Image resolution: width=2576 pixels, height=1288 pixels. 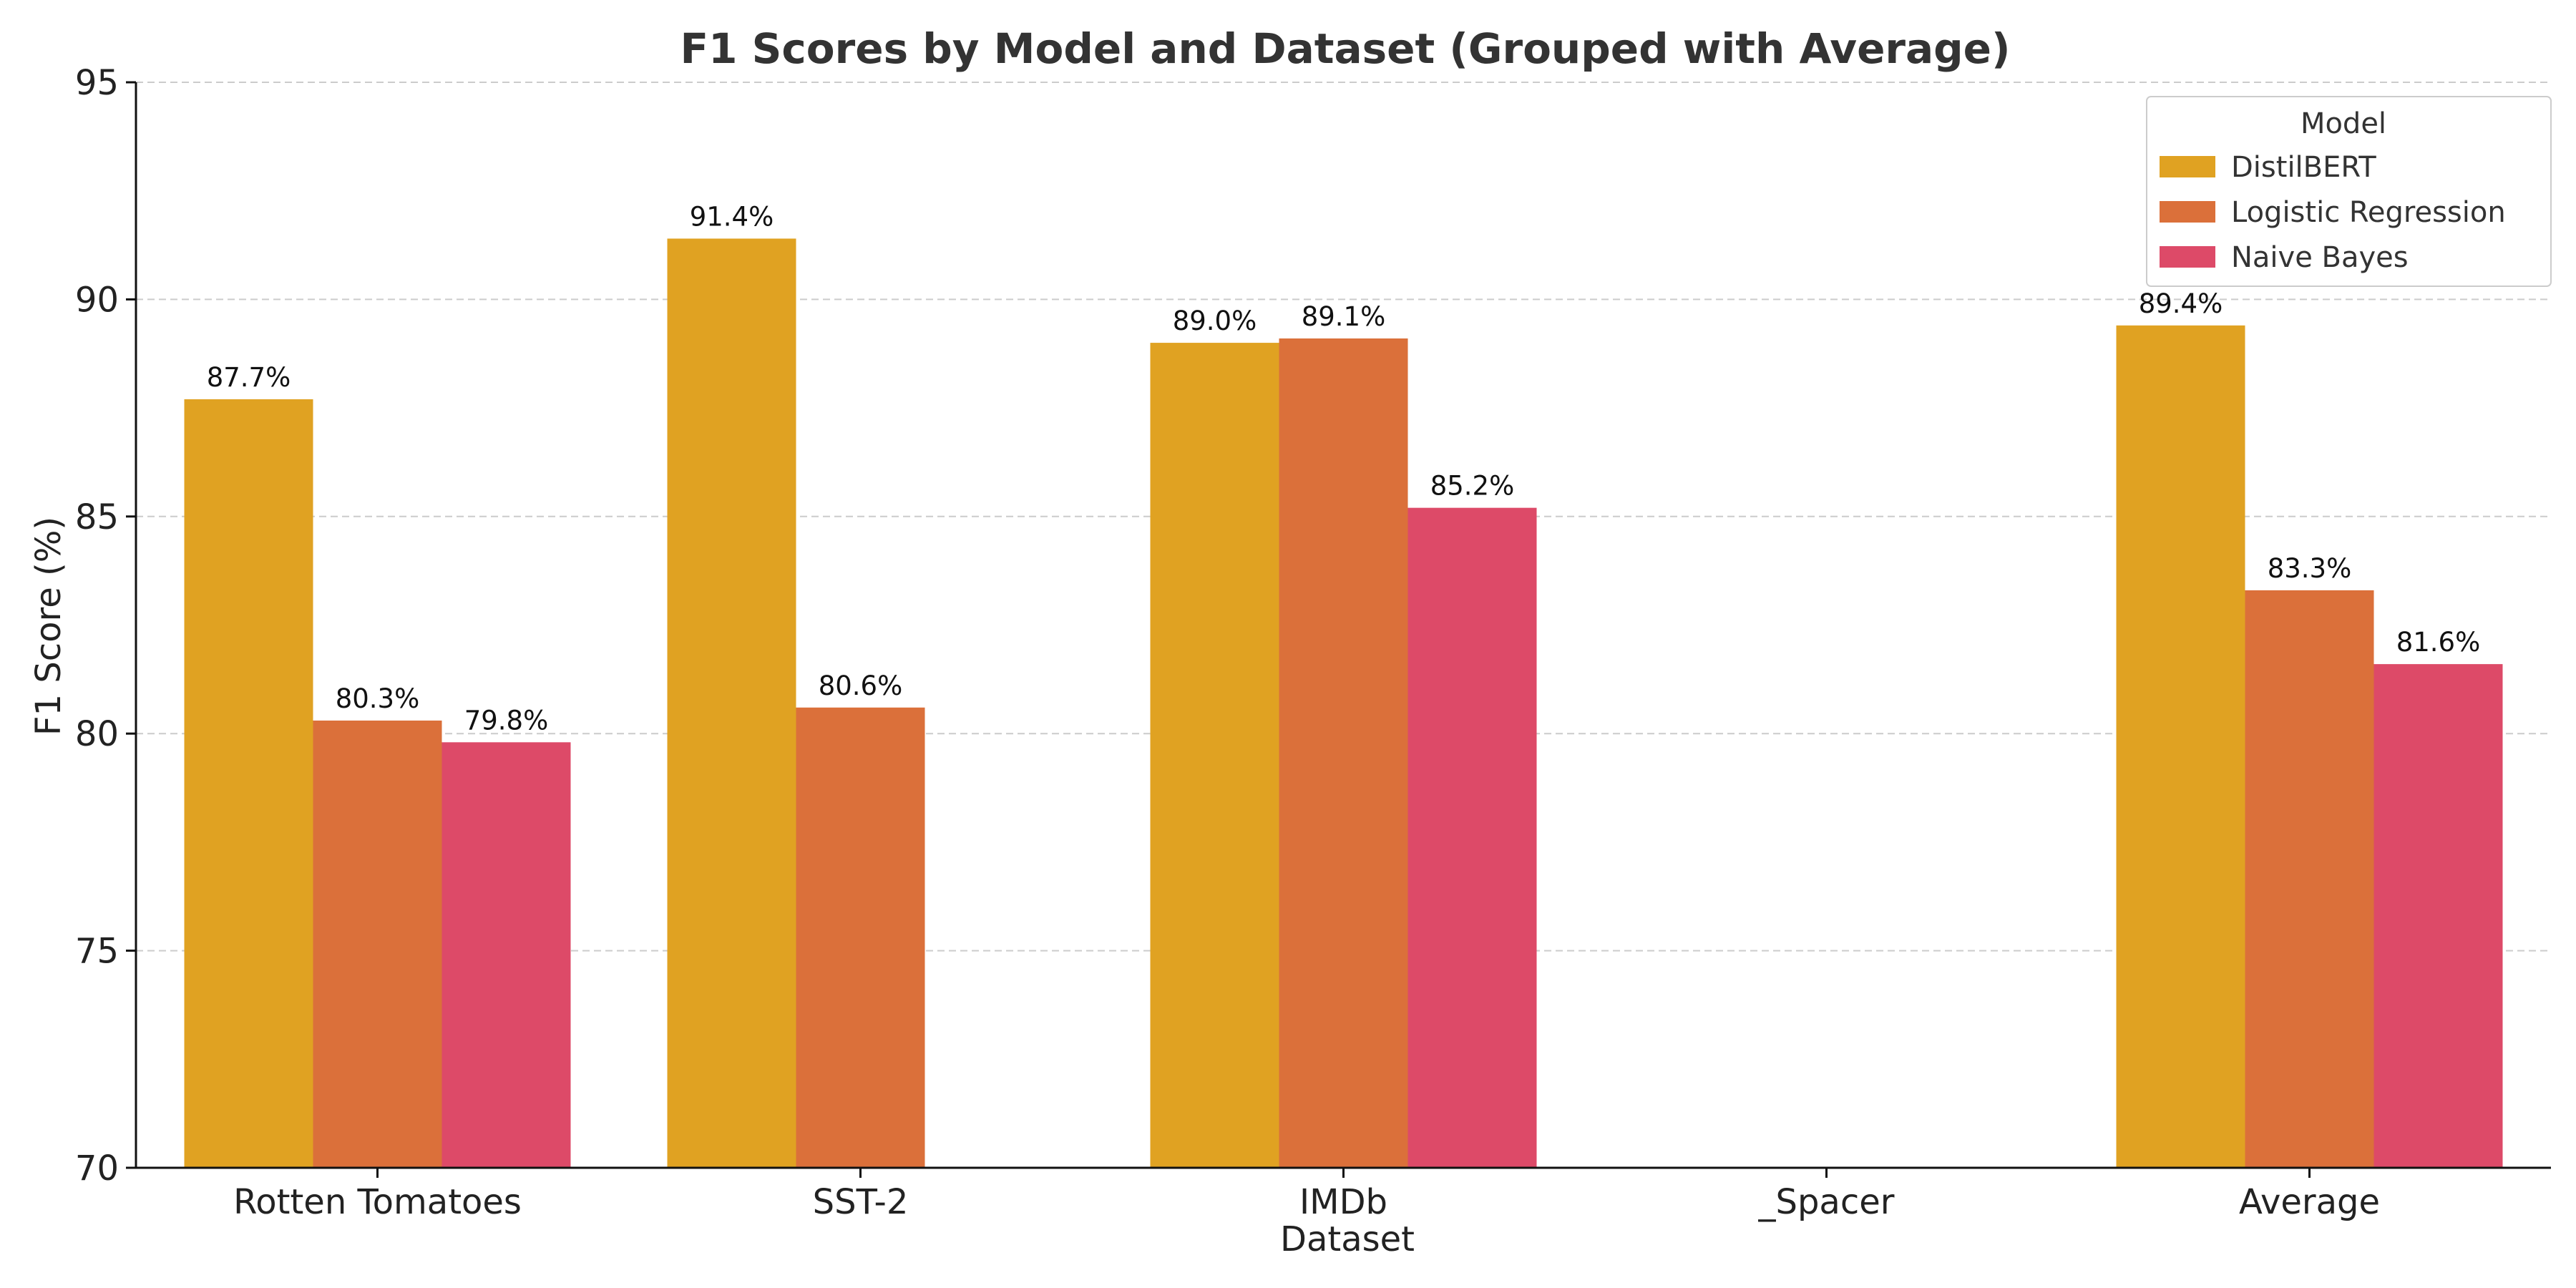 What do you see at coordinates (1347, 1239) in the screenshot?
I see `x-axis-label: Dataset` at bounding box center [1347, 1239].